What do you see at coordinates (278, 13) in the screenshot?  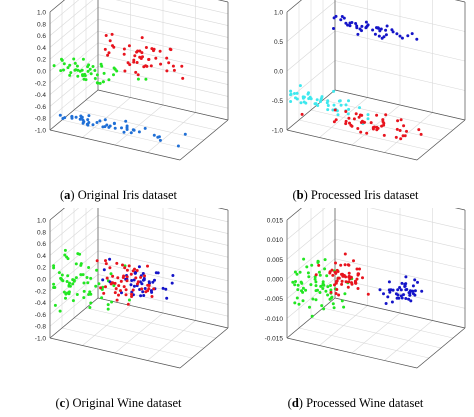 I see `z-tick-label: 1.0` at bounding box center [278, 13].